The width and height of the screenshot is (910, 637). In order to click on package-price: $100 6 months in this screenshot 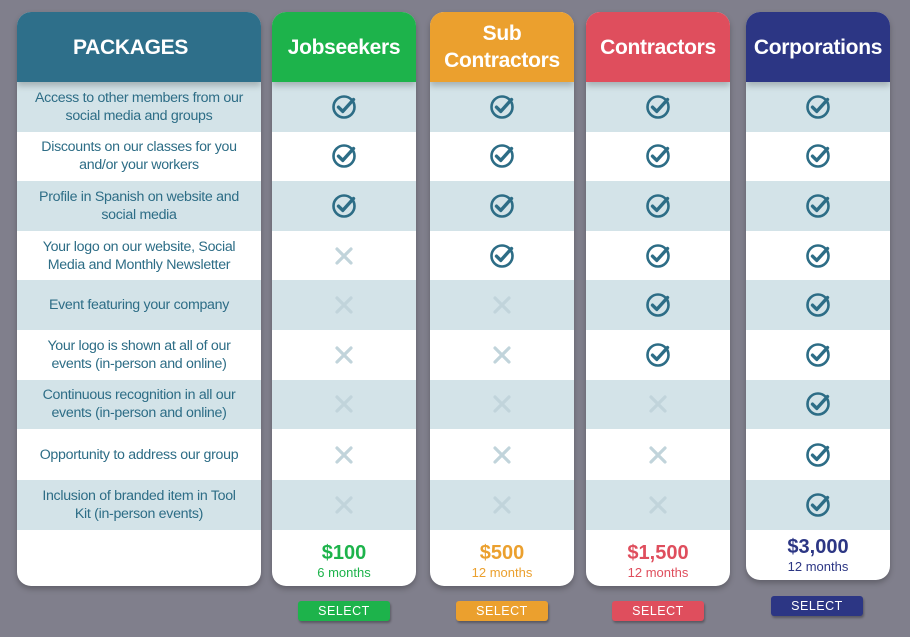, I will do `click(344, 561)`.